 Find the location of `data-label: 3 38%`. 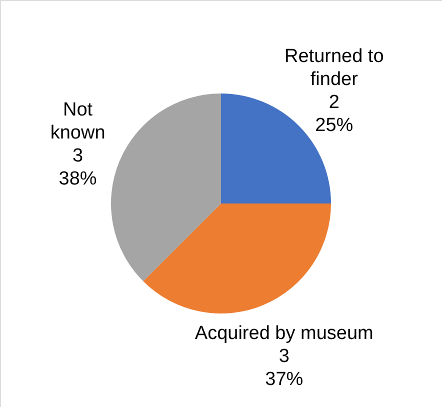

data-label: 3 38% is located at coordinates (77, 168).